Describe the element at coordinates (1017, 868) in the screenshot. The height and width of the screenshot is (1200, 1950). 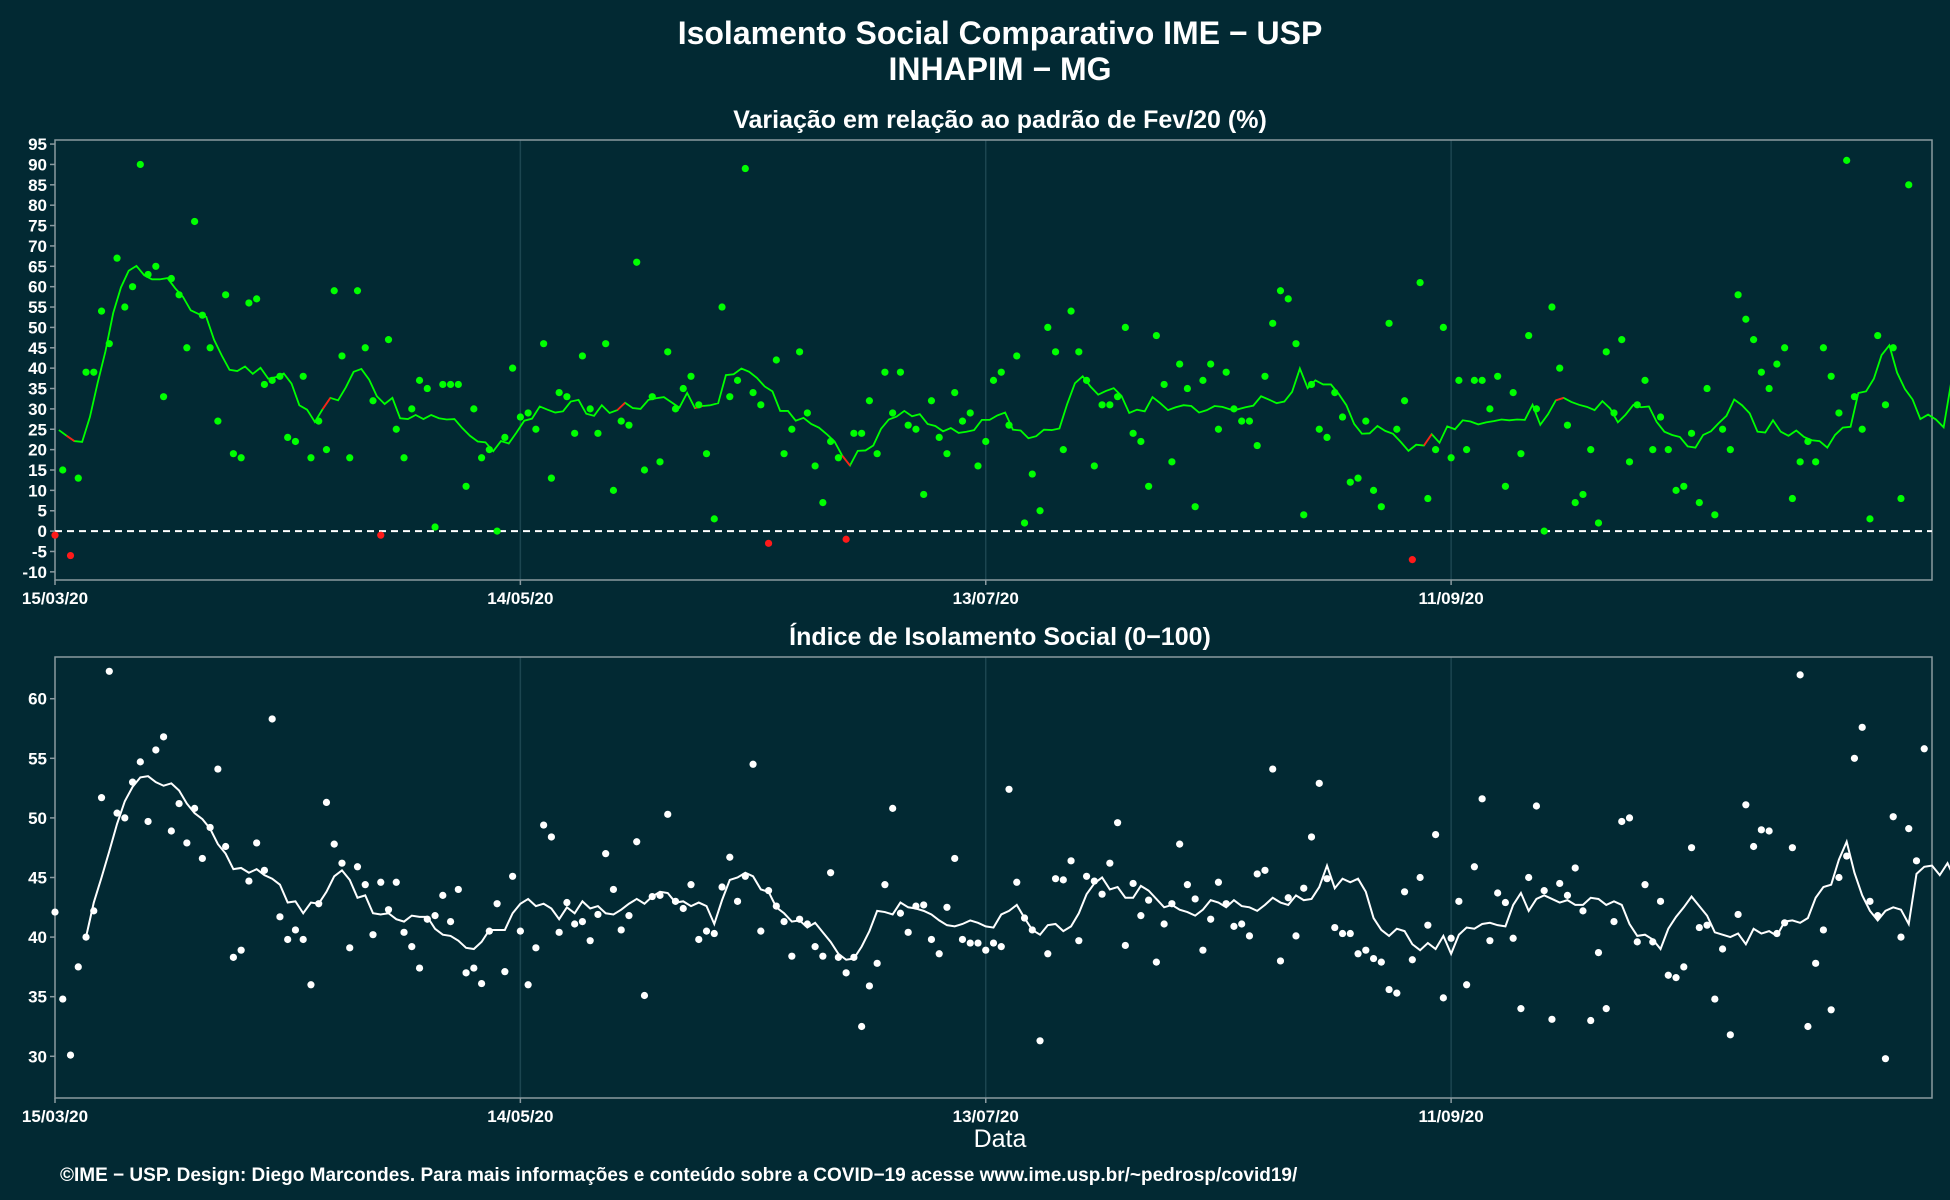
I see `moving-average-line` at that location.